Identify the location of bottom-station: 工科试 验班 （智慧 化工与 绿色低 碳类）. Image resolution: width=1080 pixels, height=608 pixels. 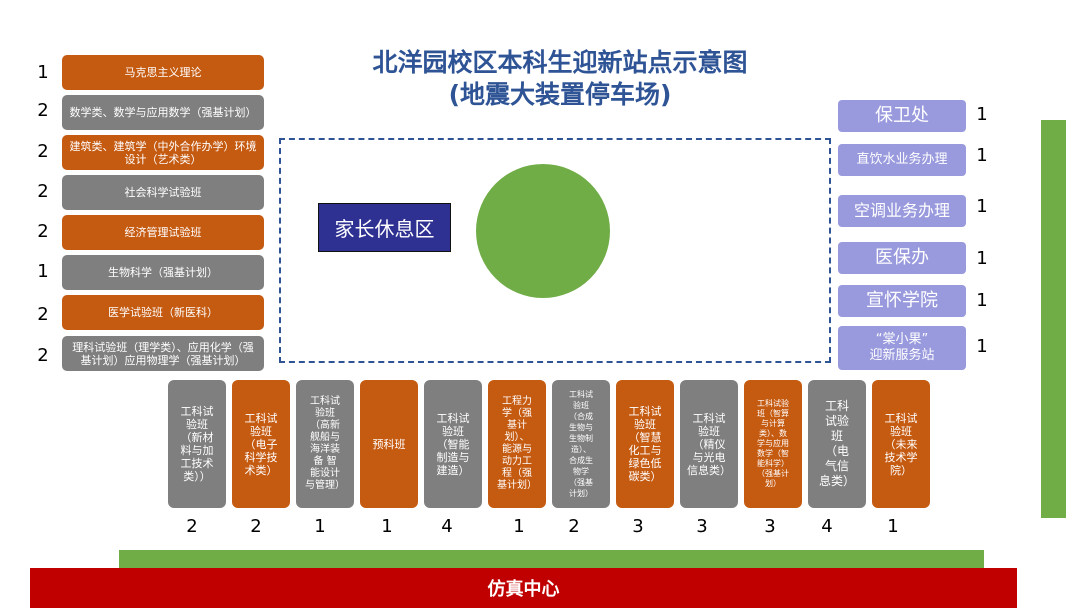
(645, 444).